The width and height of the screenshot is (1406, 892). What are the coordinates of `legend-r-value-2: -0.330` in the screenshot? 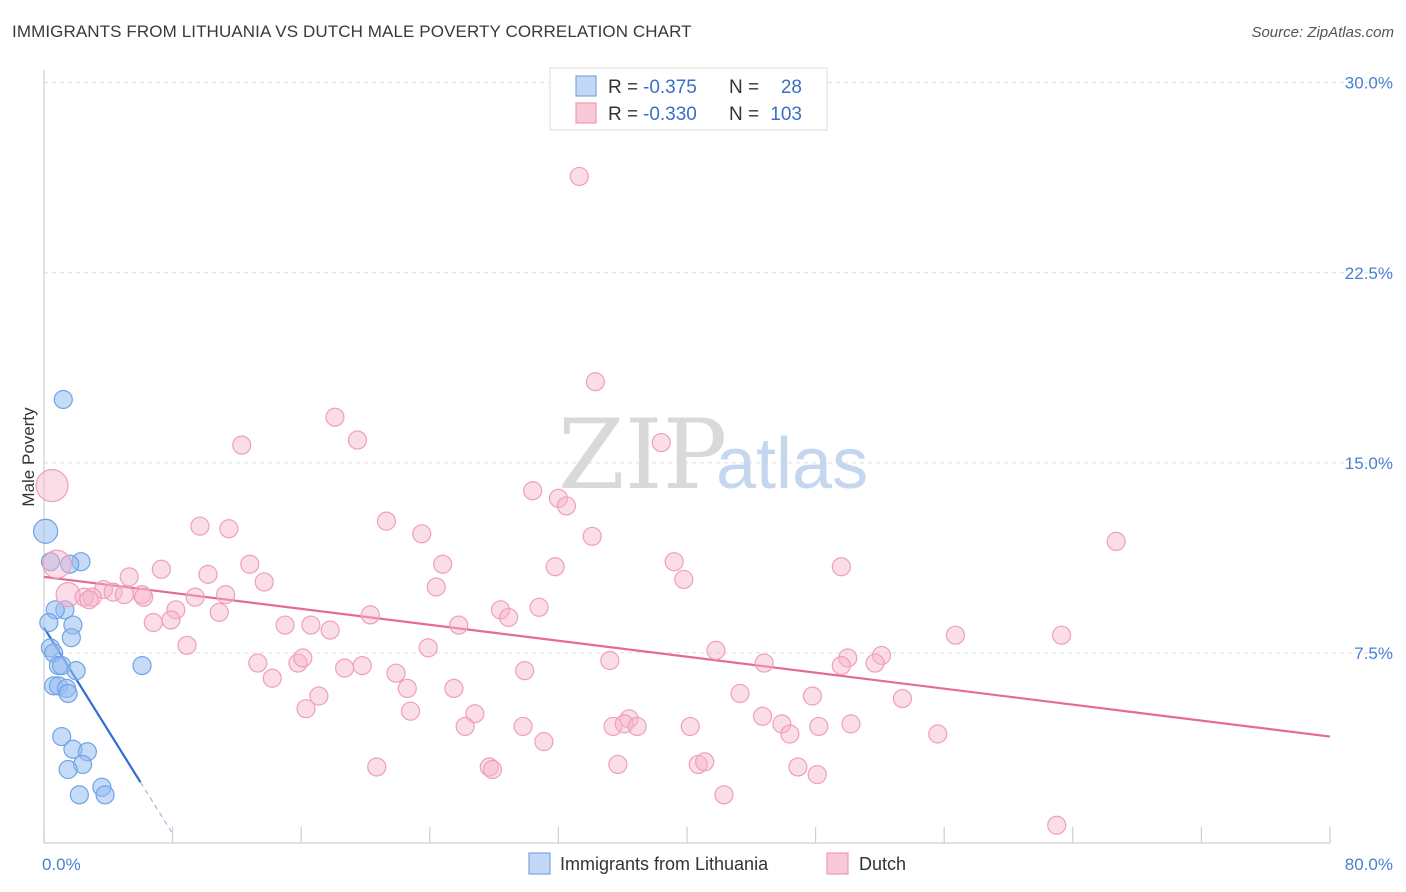 It's located at (670, 114).